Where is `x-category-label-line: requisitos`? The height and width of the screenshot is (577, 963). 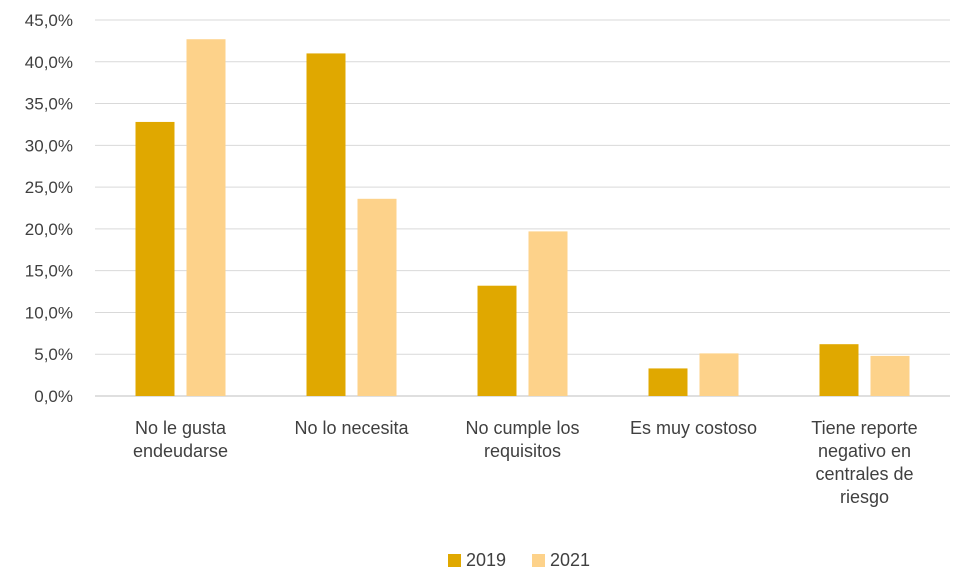 x-category-label-line: requisitos is located at coordinates (522, 451).